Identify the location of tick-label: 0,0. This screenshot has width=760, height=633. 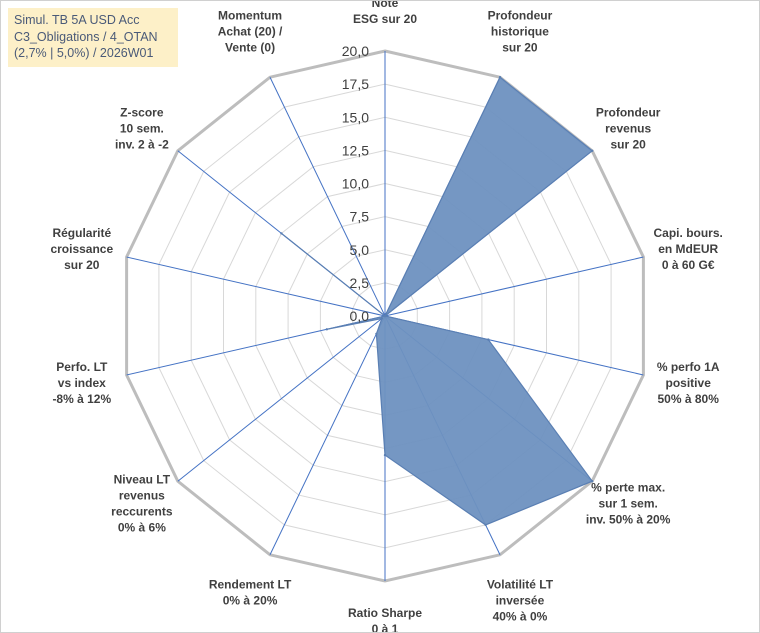
(360, 316).